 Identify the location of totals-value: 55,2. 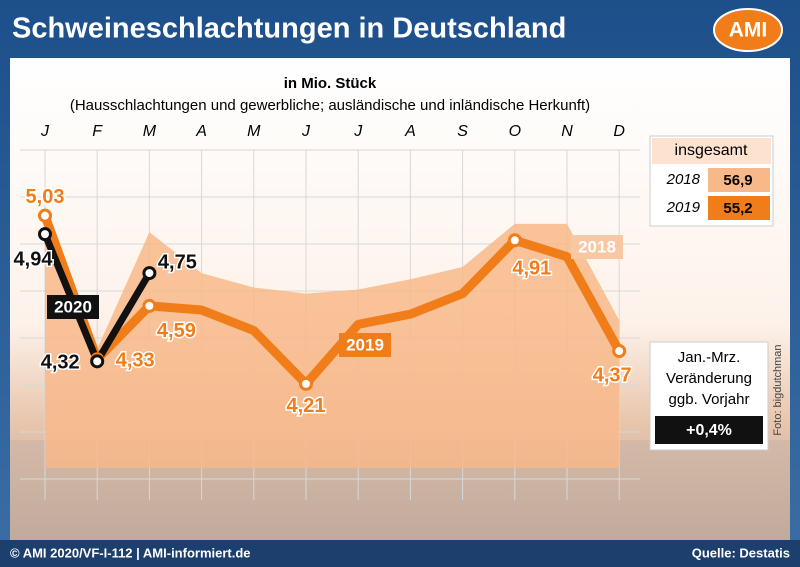
(737, 208).